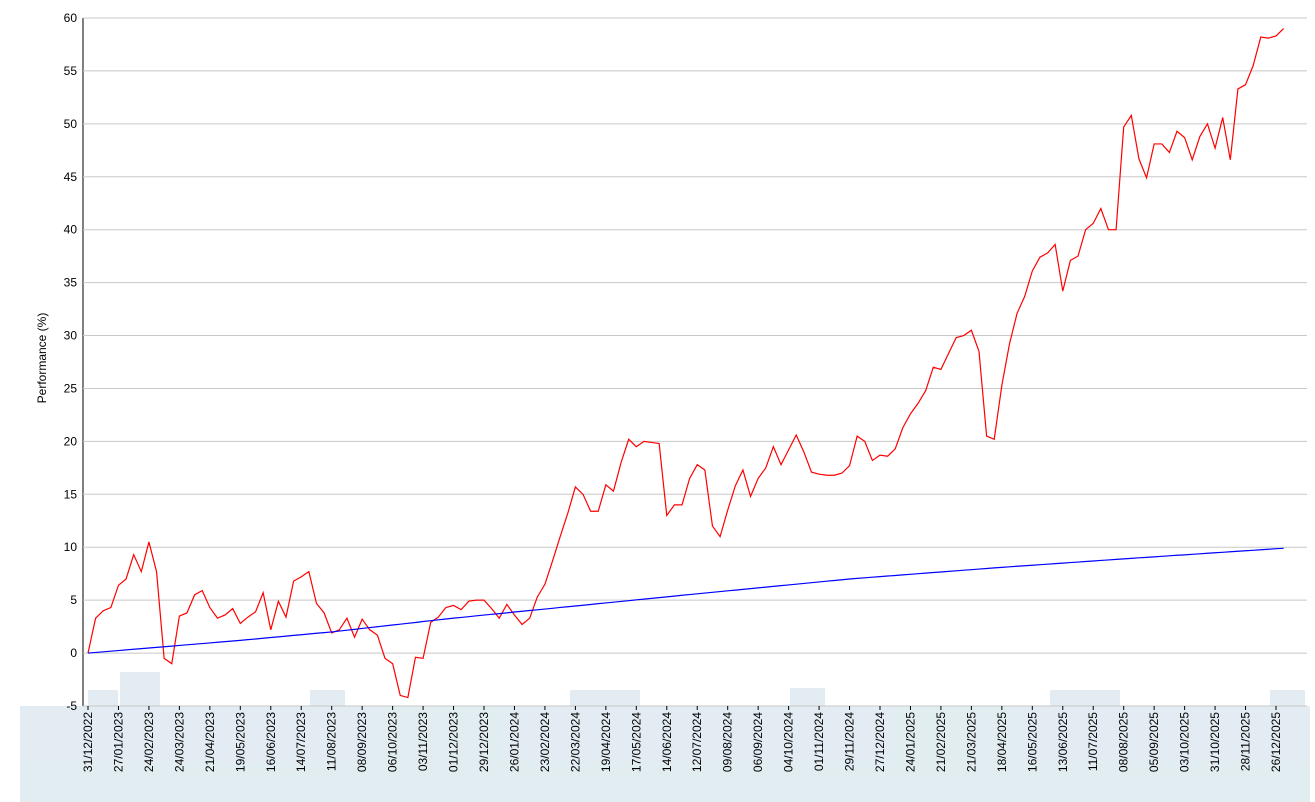 The width and height of the screenshot is (1315, 802). Describe the element at coordinates (484, 742) in the screenshot. I see `x-tick-label: 29/12/2023` at that location.